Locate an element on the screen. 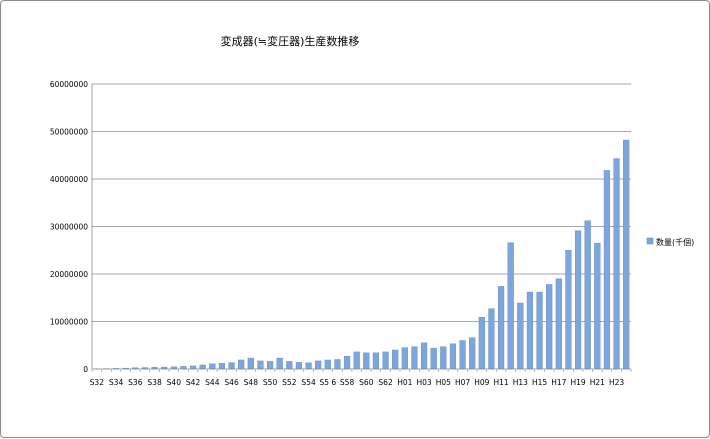  x-tick-label: S54 is located at coordinates (308, 382).